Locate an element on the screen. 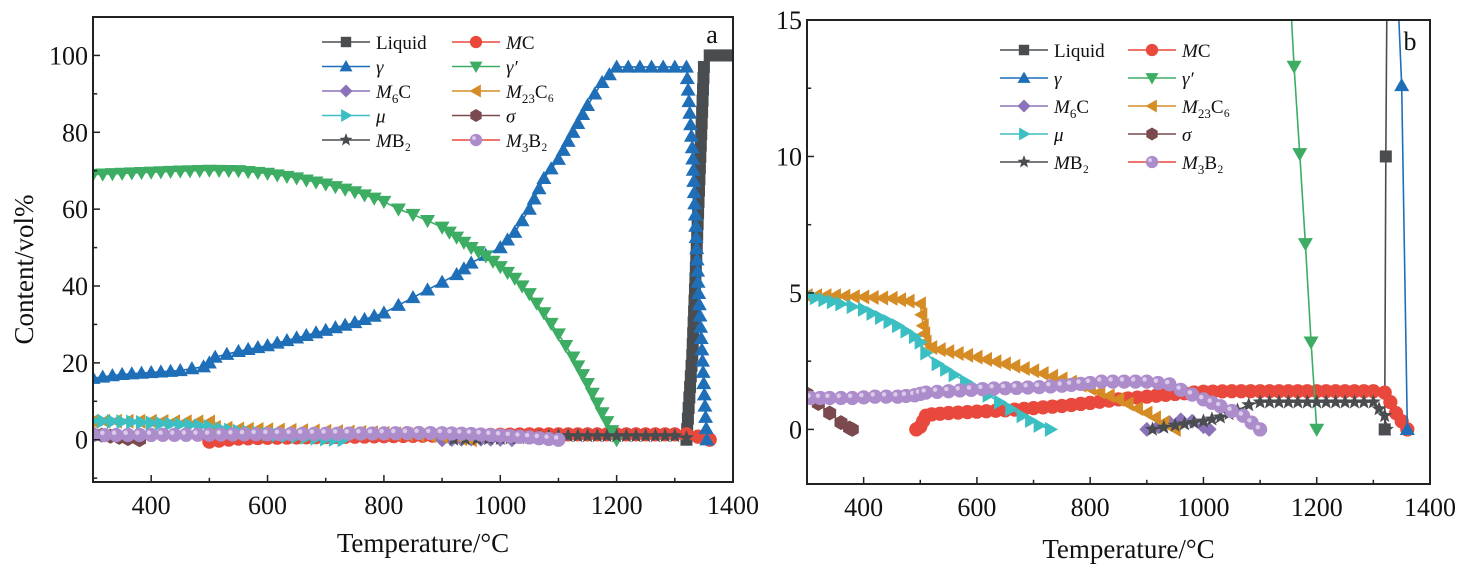 The height and width of the screenshot is (570, 1465). legend-label: γ is located at coordinates (1058, 79).